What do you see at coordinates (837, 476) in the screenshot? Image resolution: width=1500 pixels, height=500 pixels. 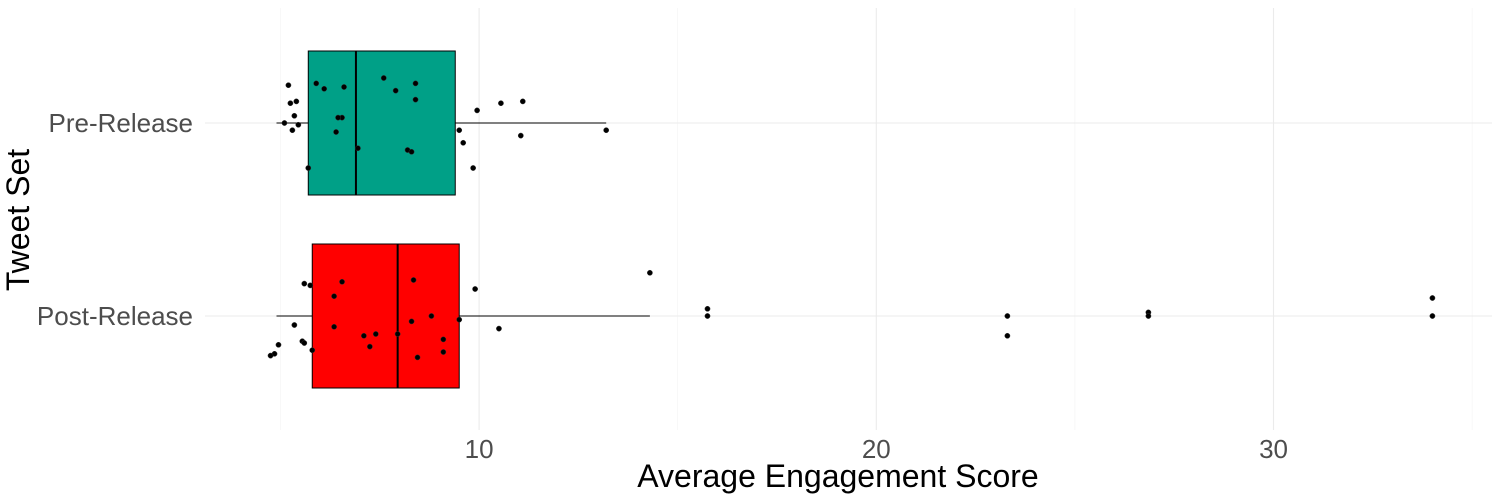 I see `x-axis-title: Average Engagement Score` at bounding box center [837, 476].